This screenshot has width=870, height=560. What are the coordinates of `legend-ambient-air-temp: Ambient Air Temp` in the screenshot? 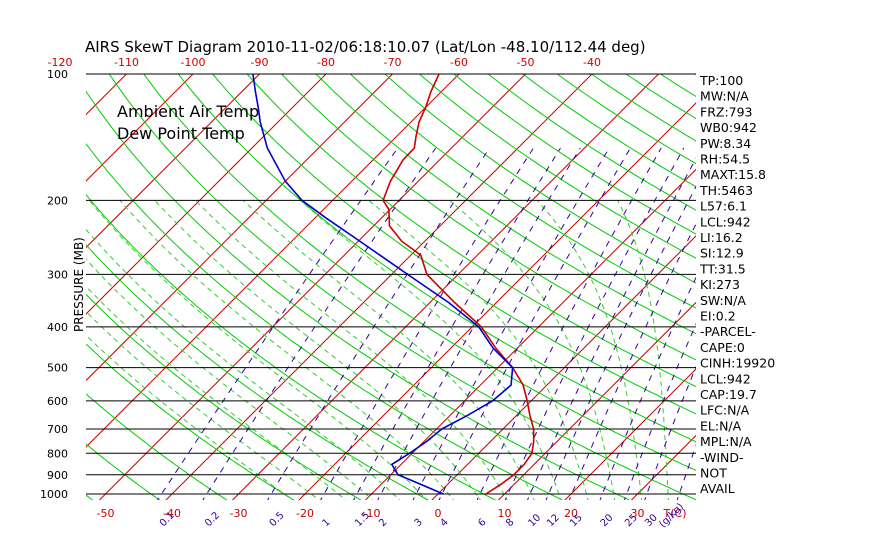 It's located at (188, 111).